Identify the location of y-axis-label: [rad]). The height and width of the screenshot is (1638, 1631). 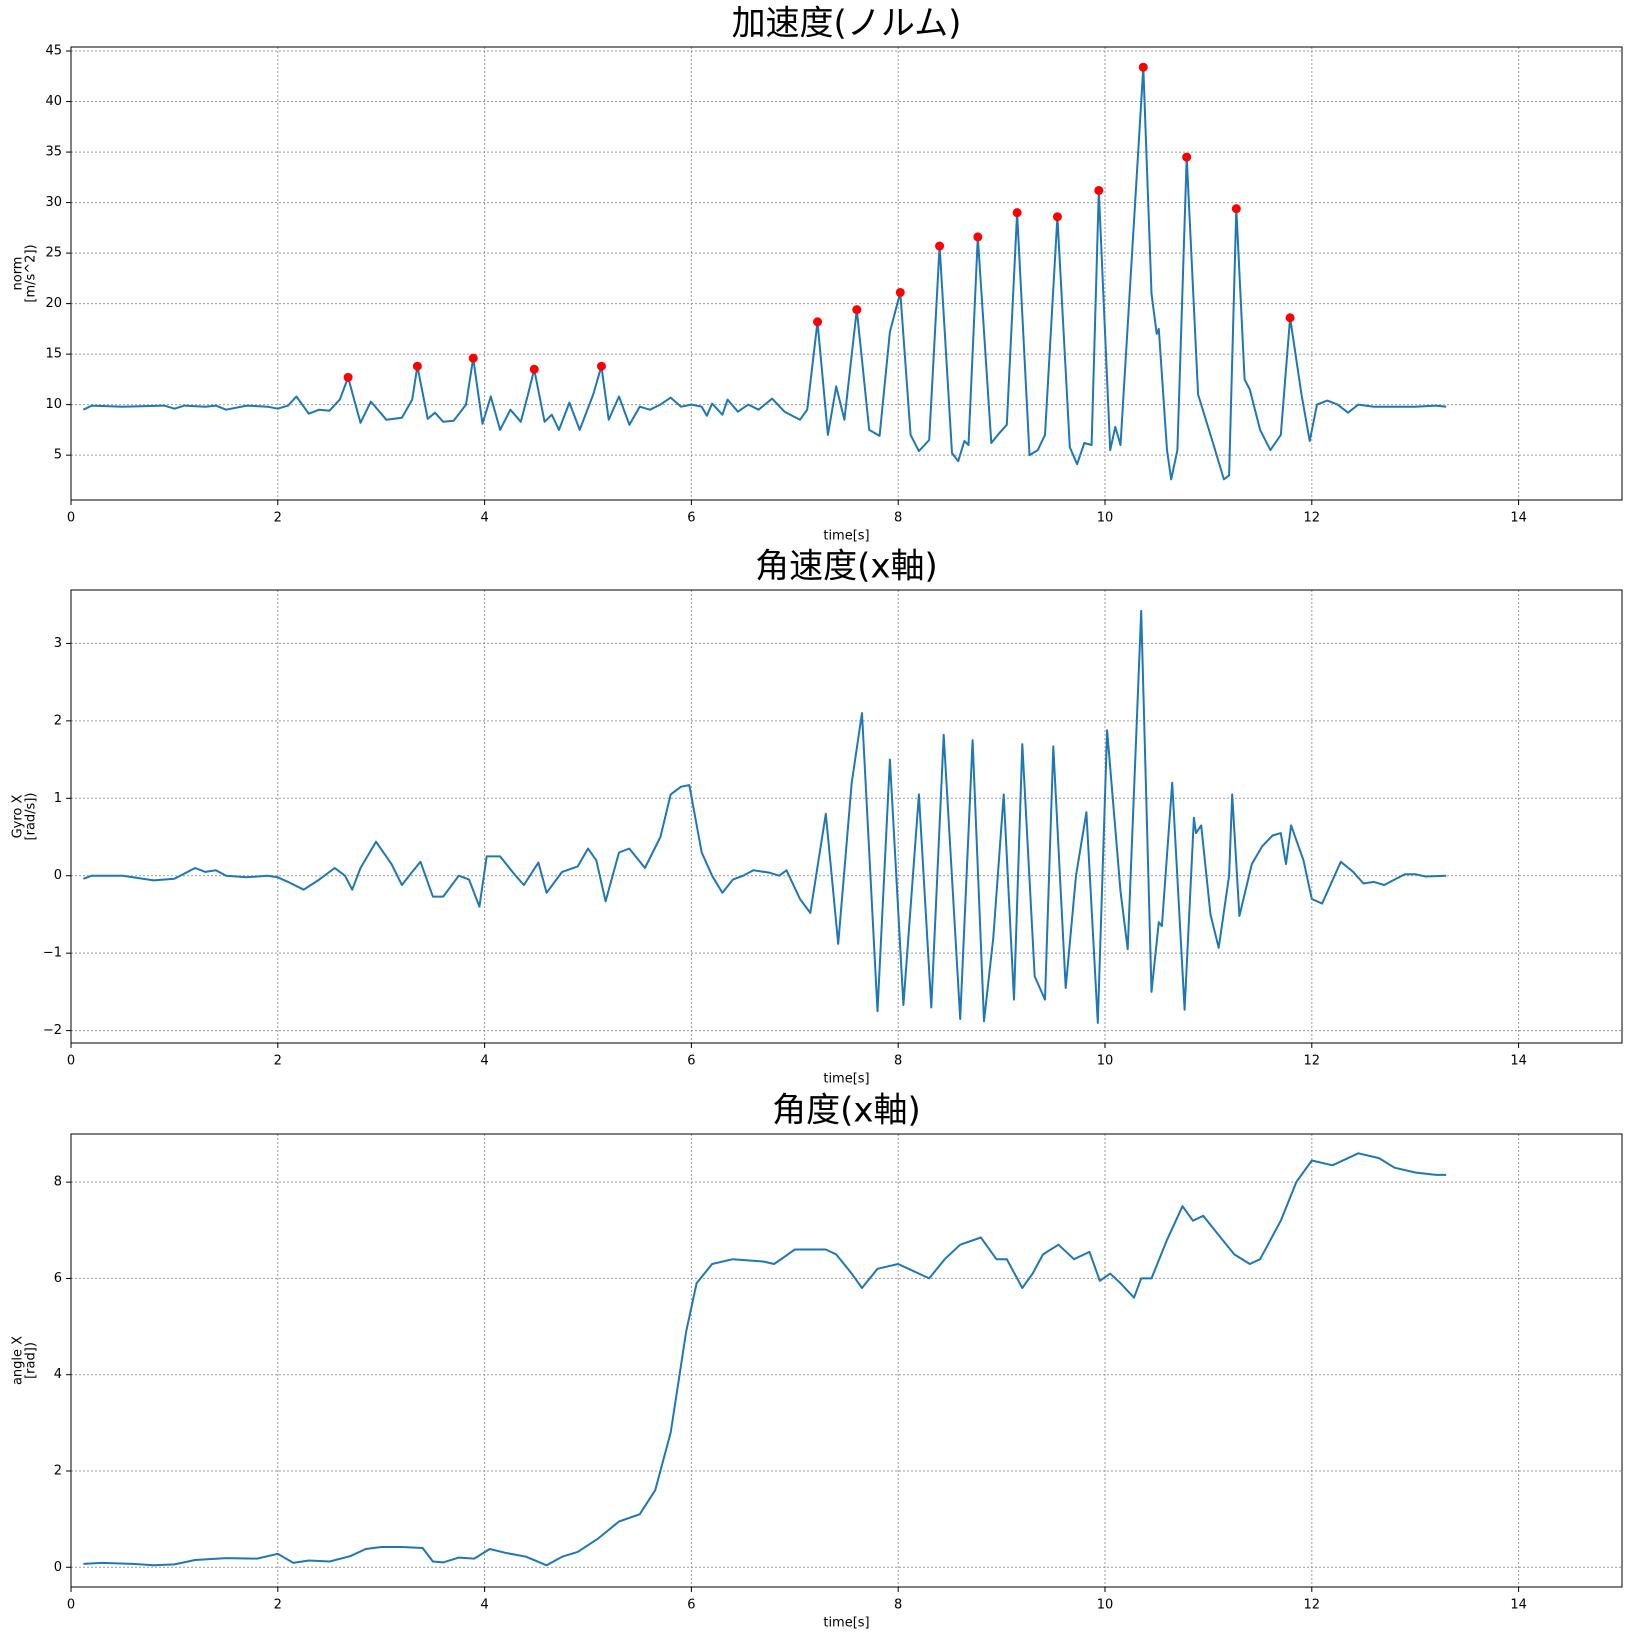
(31, 1360).